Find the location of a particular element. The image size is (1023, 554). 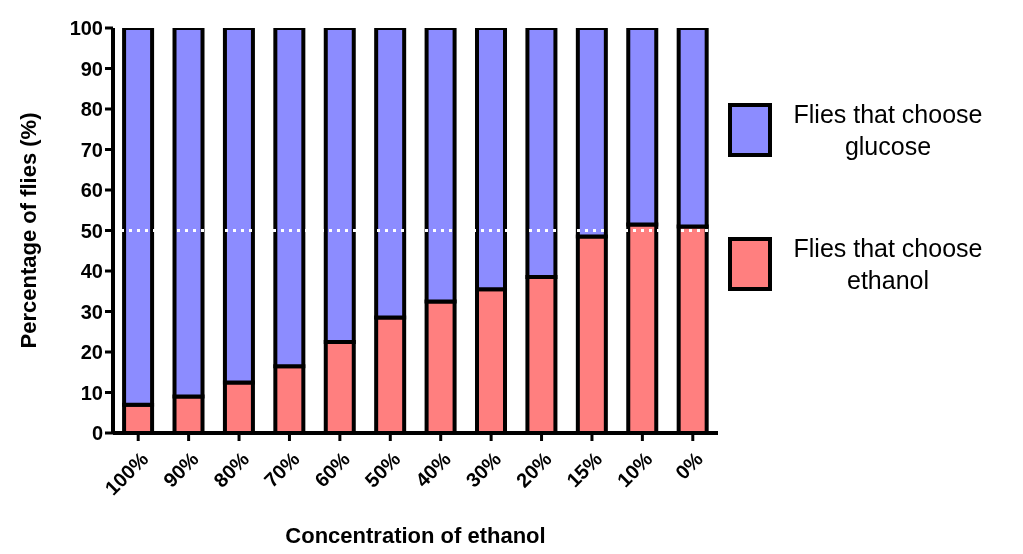

legend-label: Flies that choose glucose is located at coordinates (888, 130).